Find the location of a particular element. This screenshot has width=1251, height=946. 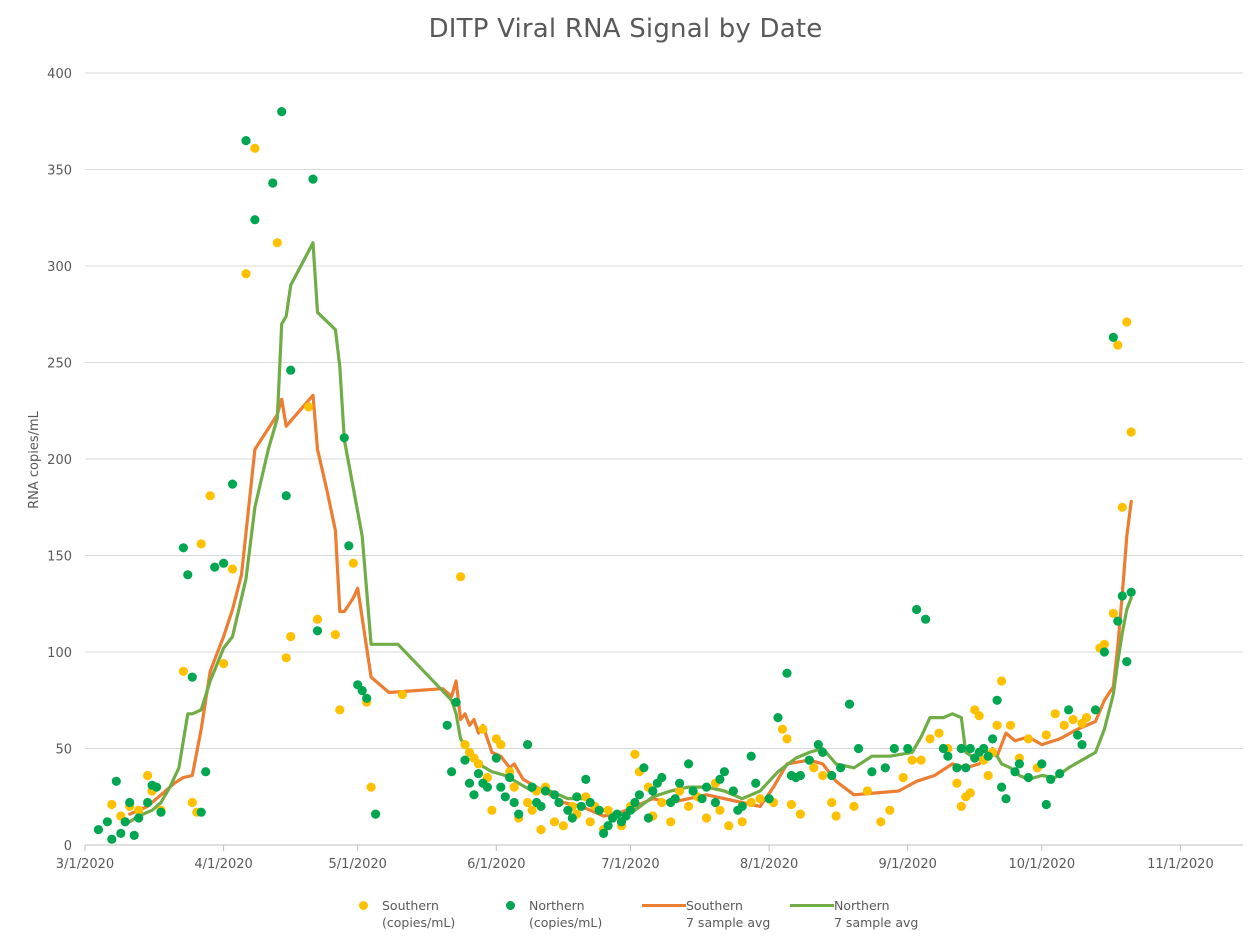

legend-item: Northern (copies/mL) is located at coordinates (572, 914).